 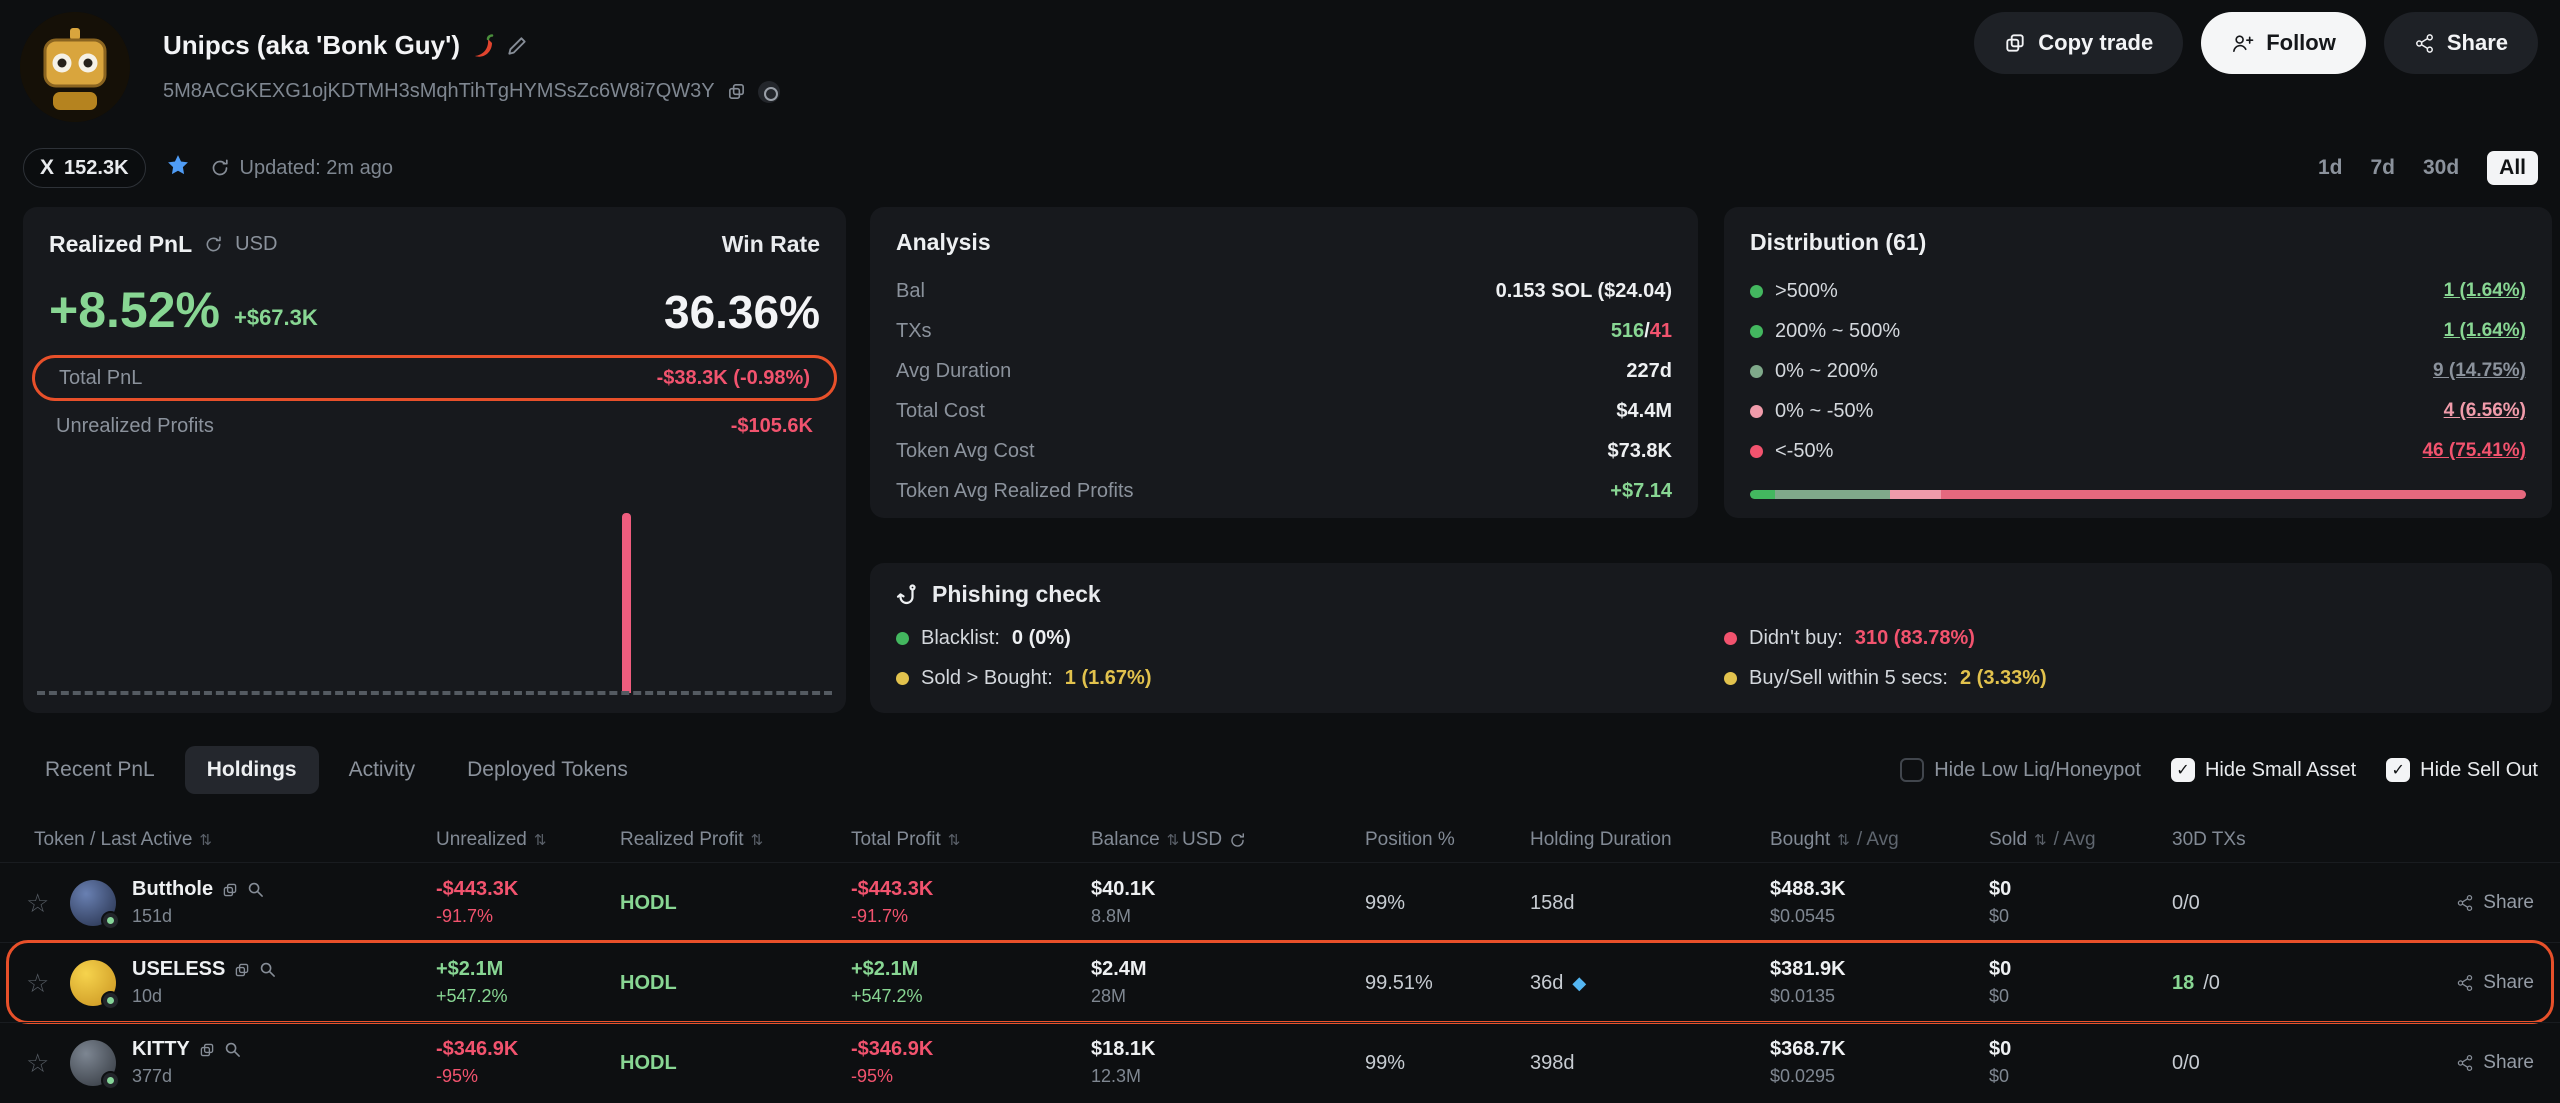 I want to click on header-position: Position %, so click(x=1410, y=839).